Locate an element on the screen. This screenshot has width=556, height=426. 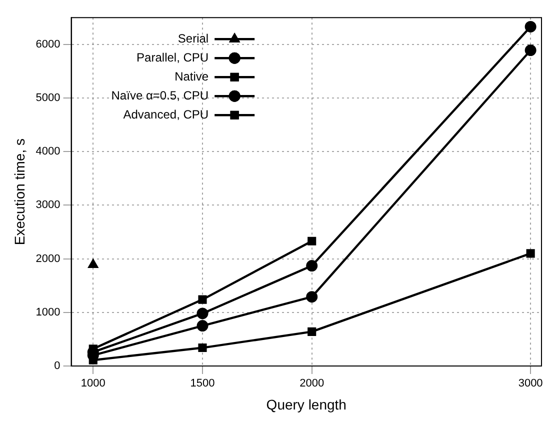
y-tick-label: 1000 is located at coordinates (48, 312).